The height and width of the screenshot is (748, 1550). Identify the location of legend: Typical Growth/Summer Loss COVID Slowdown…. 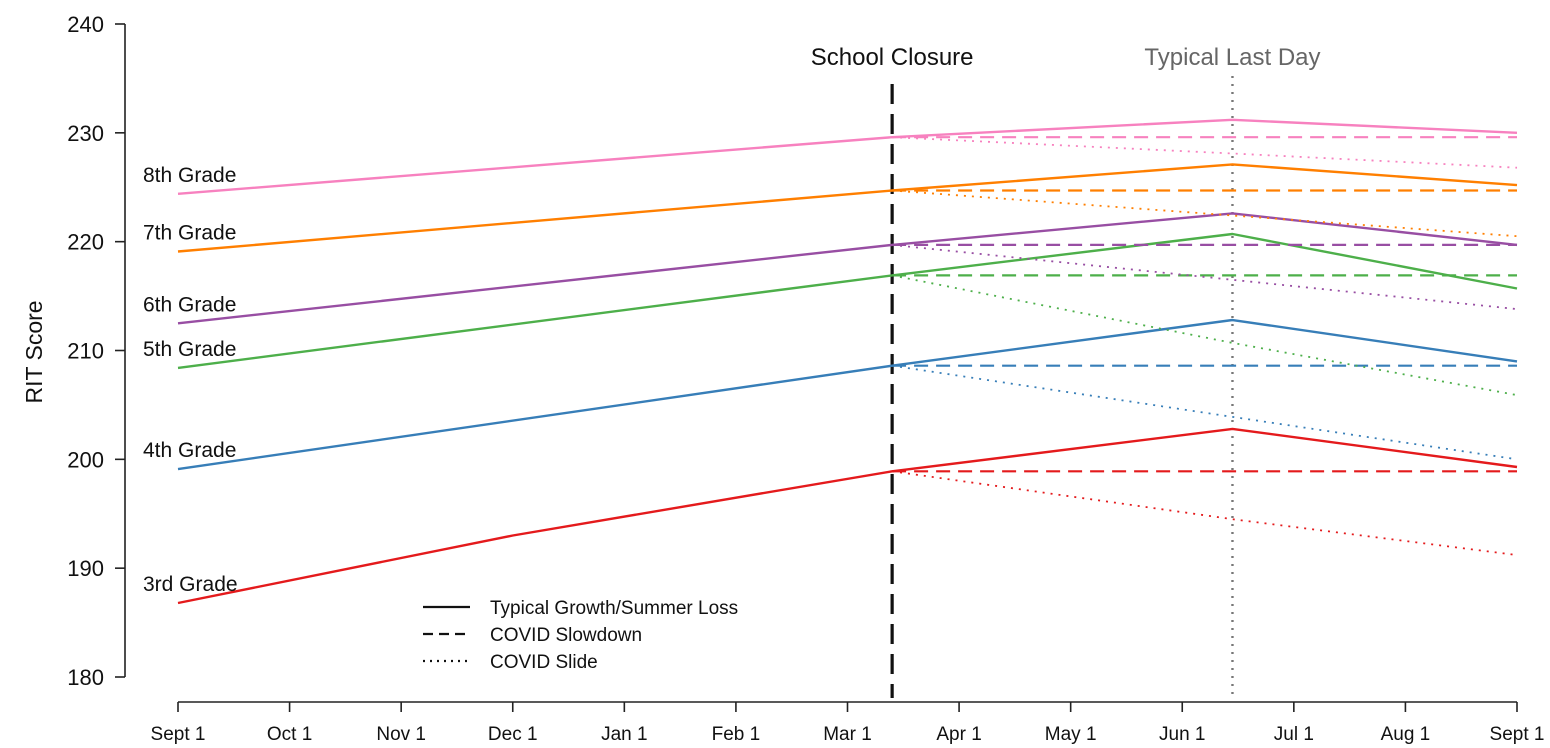
(580, 635).